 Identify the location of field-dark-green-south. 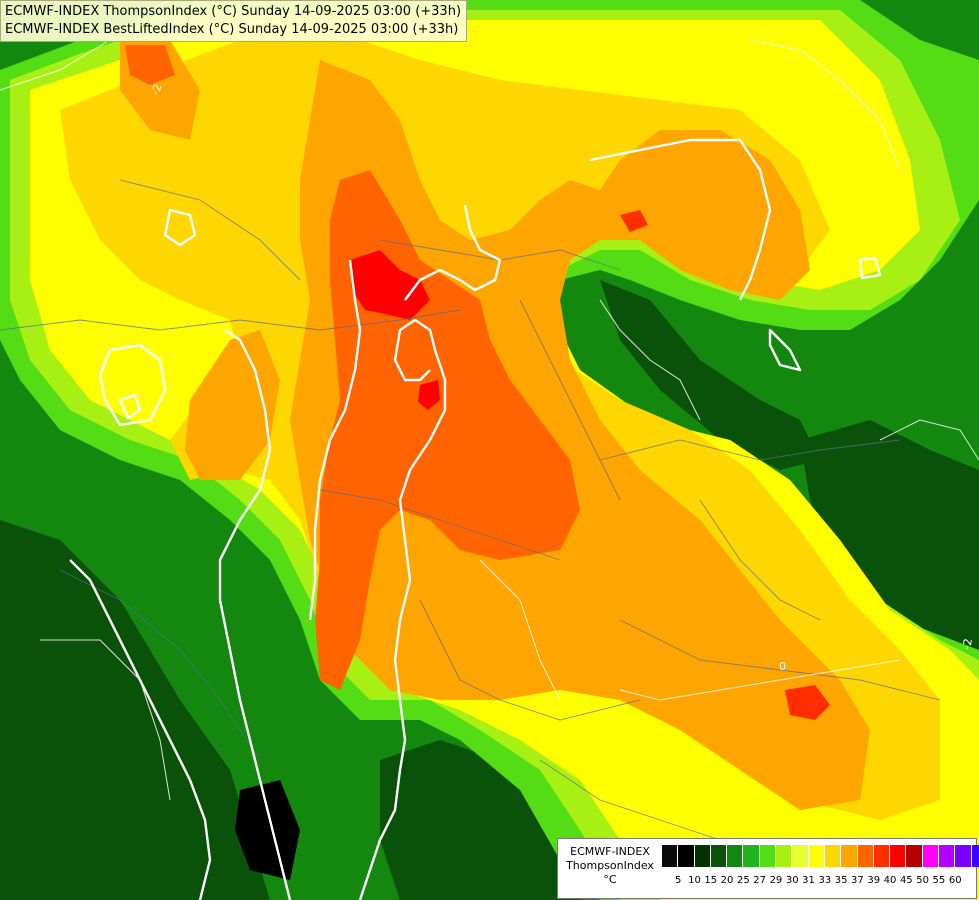
(480, 820).